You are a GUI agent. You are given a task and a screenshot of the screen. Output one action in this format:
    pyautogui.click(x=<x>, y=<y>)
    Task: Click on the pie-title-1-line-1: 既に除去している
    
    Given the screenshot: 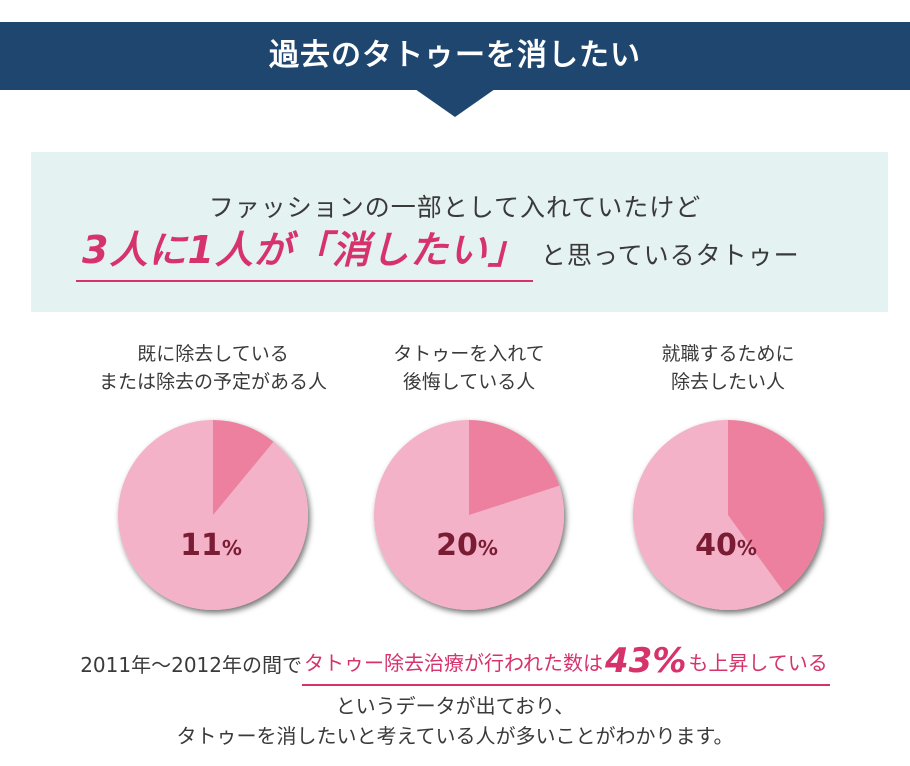 What is the action you would take?
    pyautogui.click(x=213, y=354)
    